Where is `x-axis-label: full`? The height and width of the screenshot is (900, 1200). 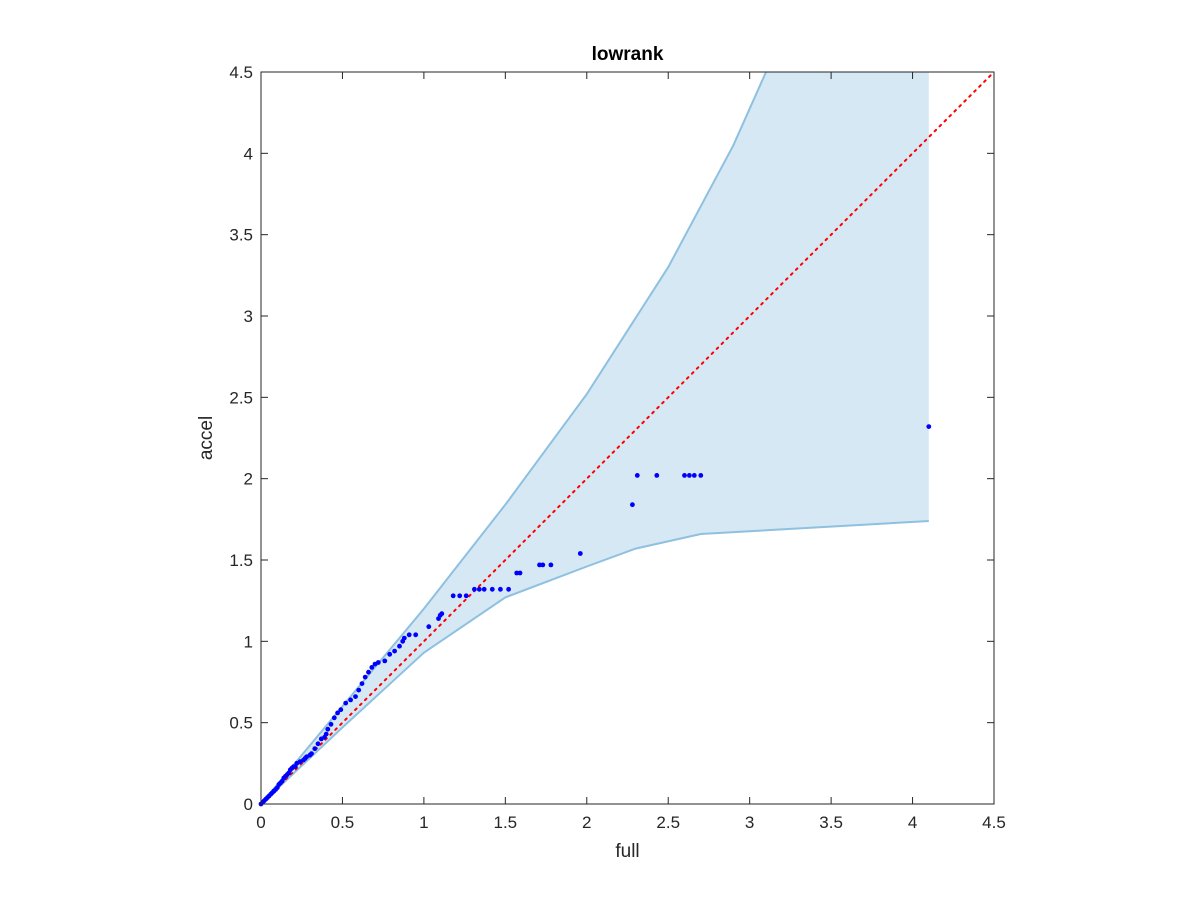
x-axis-label: full is located at coordinates (627, 851).